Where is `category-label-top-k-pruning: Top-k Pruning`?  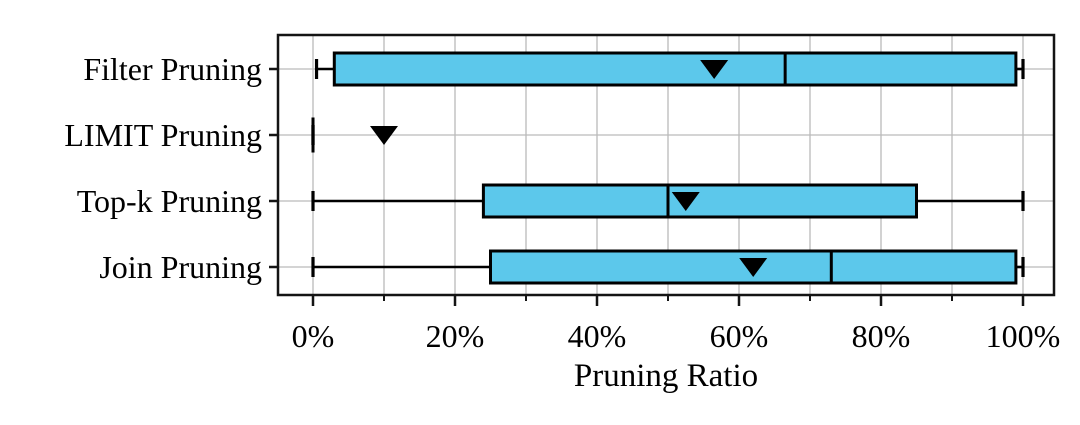
category-label-top-k-pruning: Top-k Pruning is located at coordinates (169, 201).